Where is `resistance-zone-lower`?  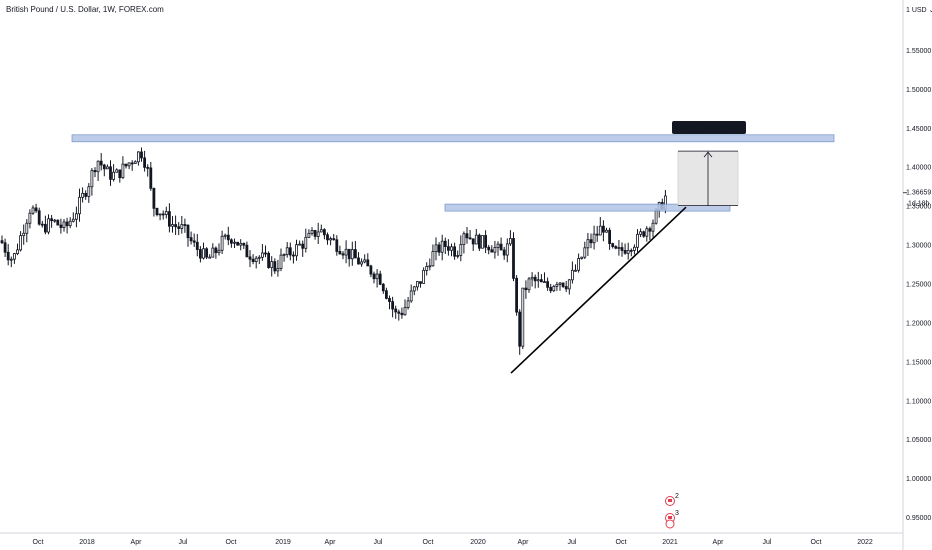
resistance-zone-lower is located at coordinates (587, 207).